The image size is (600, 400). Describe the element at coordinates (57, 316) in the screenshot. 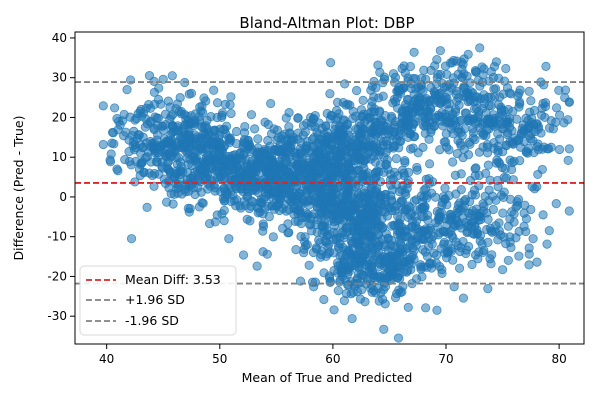

I see `y-tick-label: -30` at that location.